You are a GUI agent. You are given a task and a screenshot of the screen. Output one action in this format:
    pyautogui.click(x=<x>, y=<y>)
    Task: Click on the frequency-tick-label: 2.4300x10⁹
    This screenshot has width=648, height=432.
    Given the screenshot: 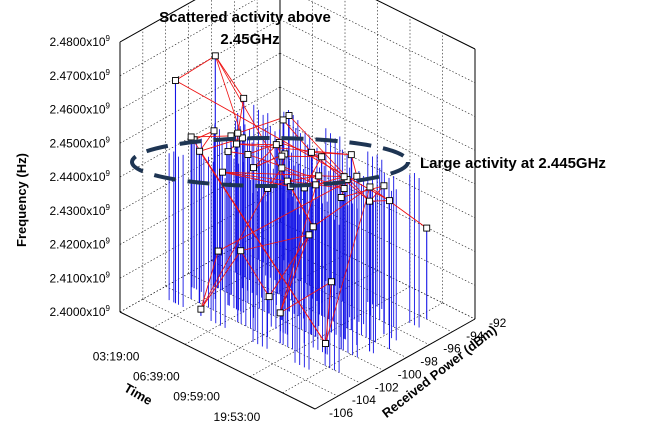 What is the action you would take?
    pyautogui.click(x=79, y=210)
    